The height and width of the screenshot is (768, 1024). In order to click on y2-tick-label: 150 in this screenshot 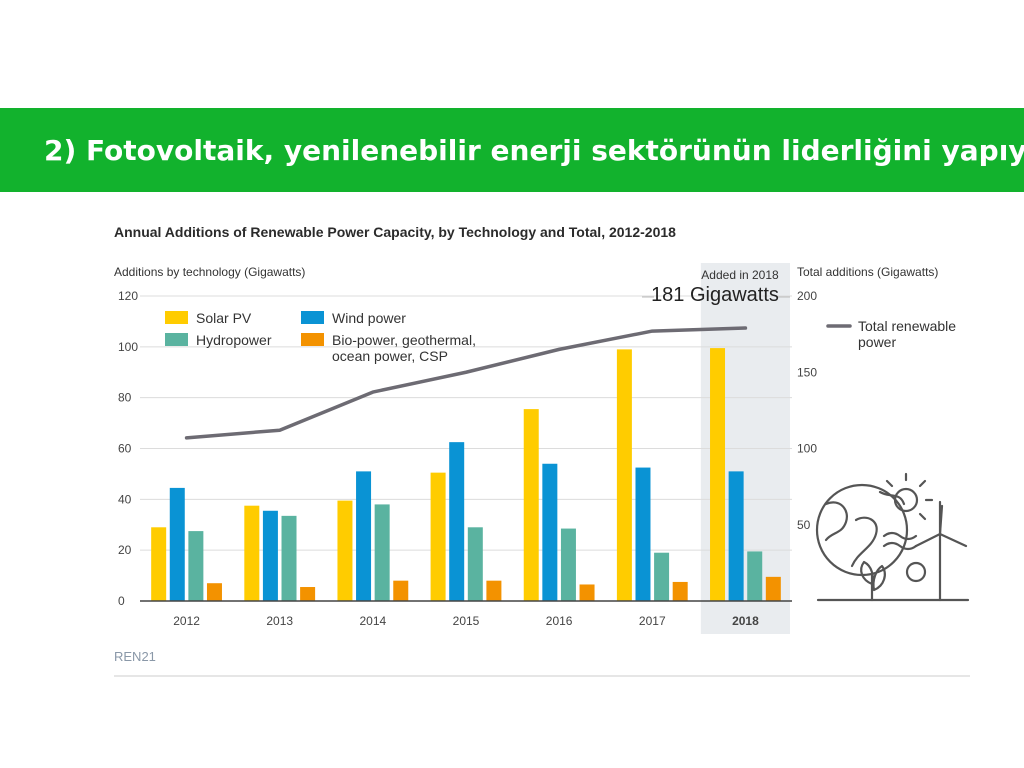, I will do `click(807, 372)`.